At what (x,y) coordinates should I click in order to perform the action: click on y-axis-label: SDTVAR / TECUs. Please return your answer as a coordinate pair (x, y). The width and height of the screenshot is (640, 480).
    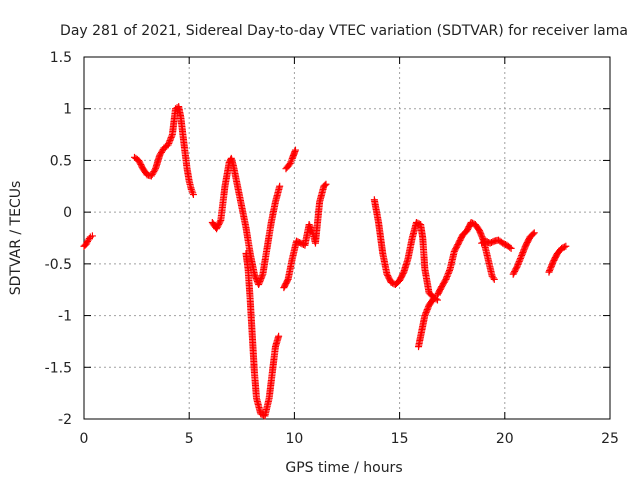
    Looking at the image, I should click on (16, 238).